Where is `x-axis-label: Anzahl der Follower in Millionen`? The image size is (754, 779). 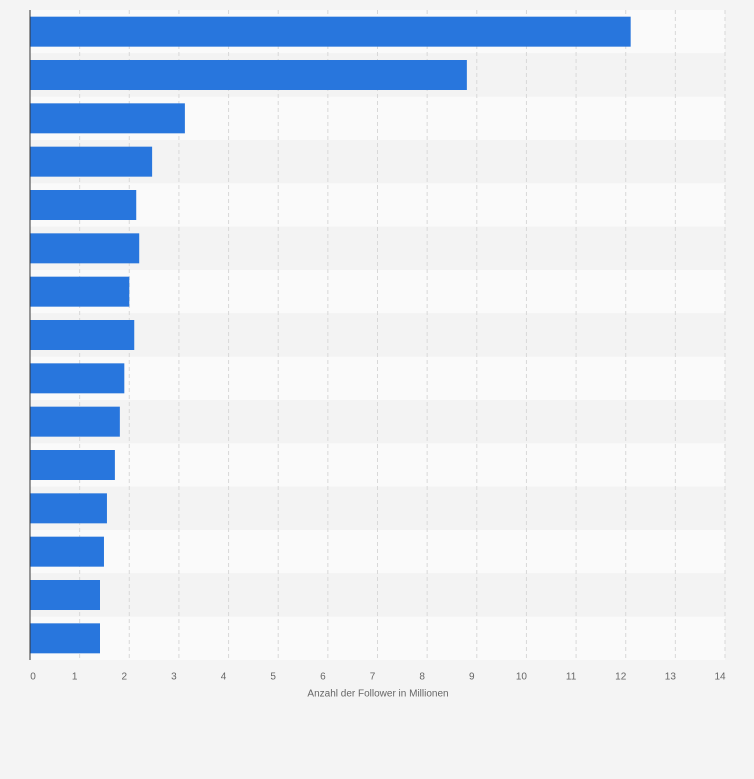 x-axis-label: Anzahl der Follower in Millionen is located at coordinates (377, 694).